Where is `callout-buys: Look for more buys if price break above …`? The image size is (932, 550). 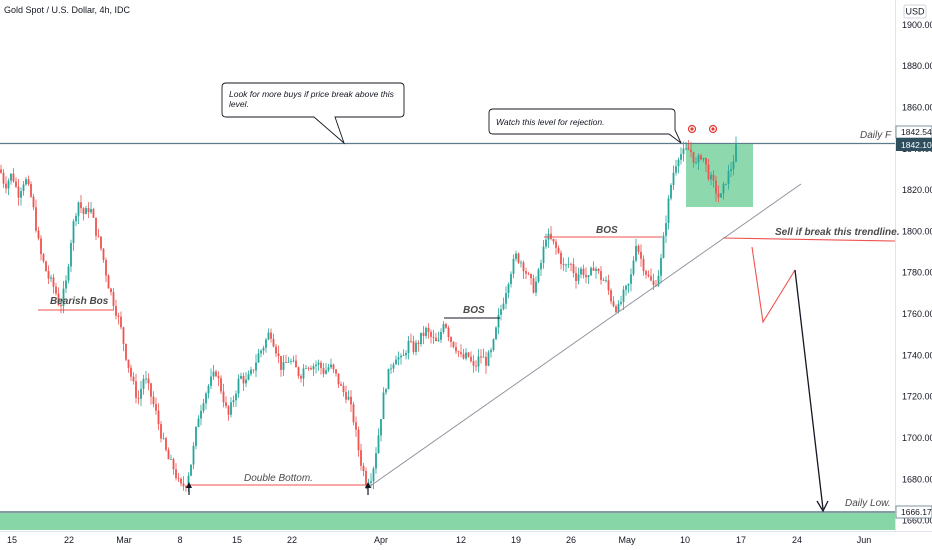
callout-buys: Look for more buys if price break above … is located at coordinates (313, 113).